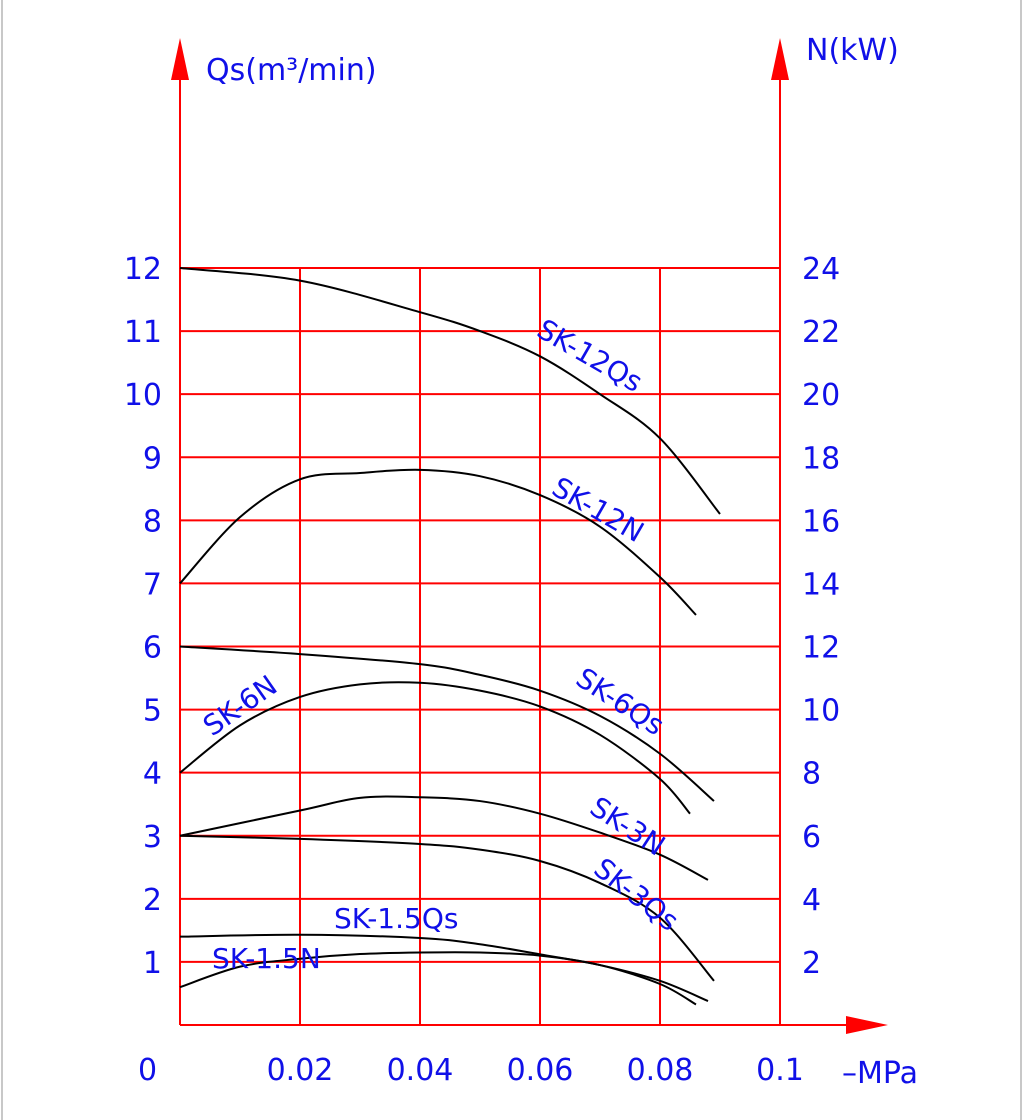 The image size is (1024, 1120). What do you see at coordinates (821, 395) in the screenshot?
I see `y-right-tick-label: 20` at bounding box center [821, 395].